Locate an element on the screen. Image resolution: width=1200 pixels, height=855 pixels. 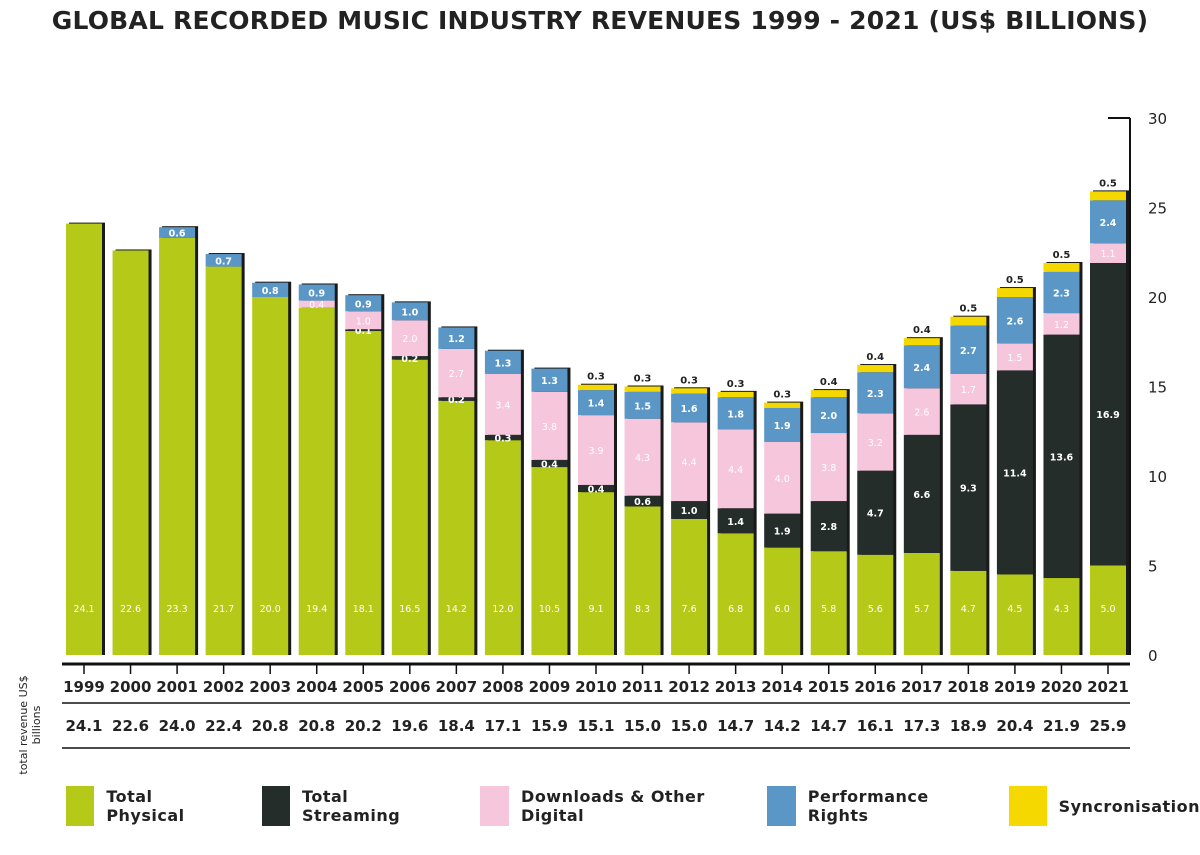
data-label: 5.0 is located at coordinates (1107, 609).